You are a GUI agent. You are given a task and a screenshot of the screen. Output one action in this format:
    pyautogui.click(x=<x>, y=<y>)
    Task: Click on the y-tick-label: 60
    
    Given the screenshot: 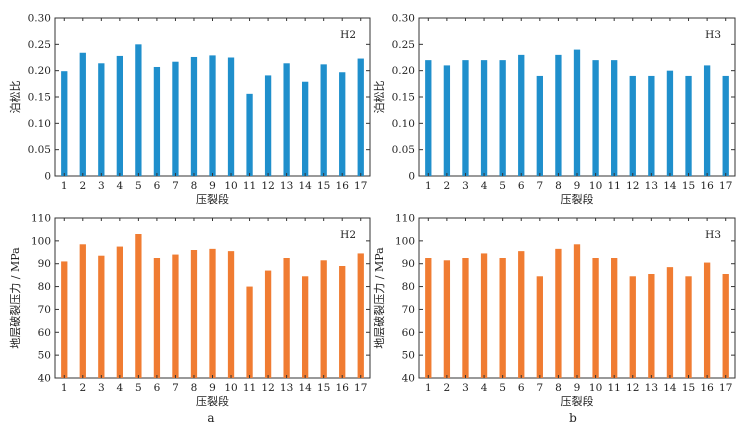 What is the action you would take?
    pyautogui.click(x=408, y=333)
    